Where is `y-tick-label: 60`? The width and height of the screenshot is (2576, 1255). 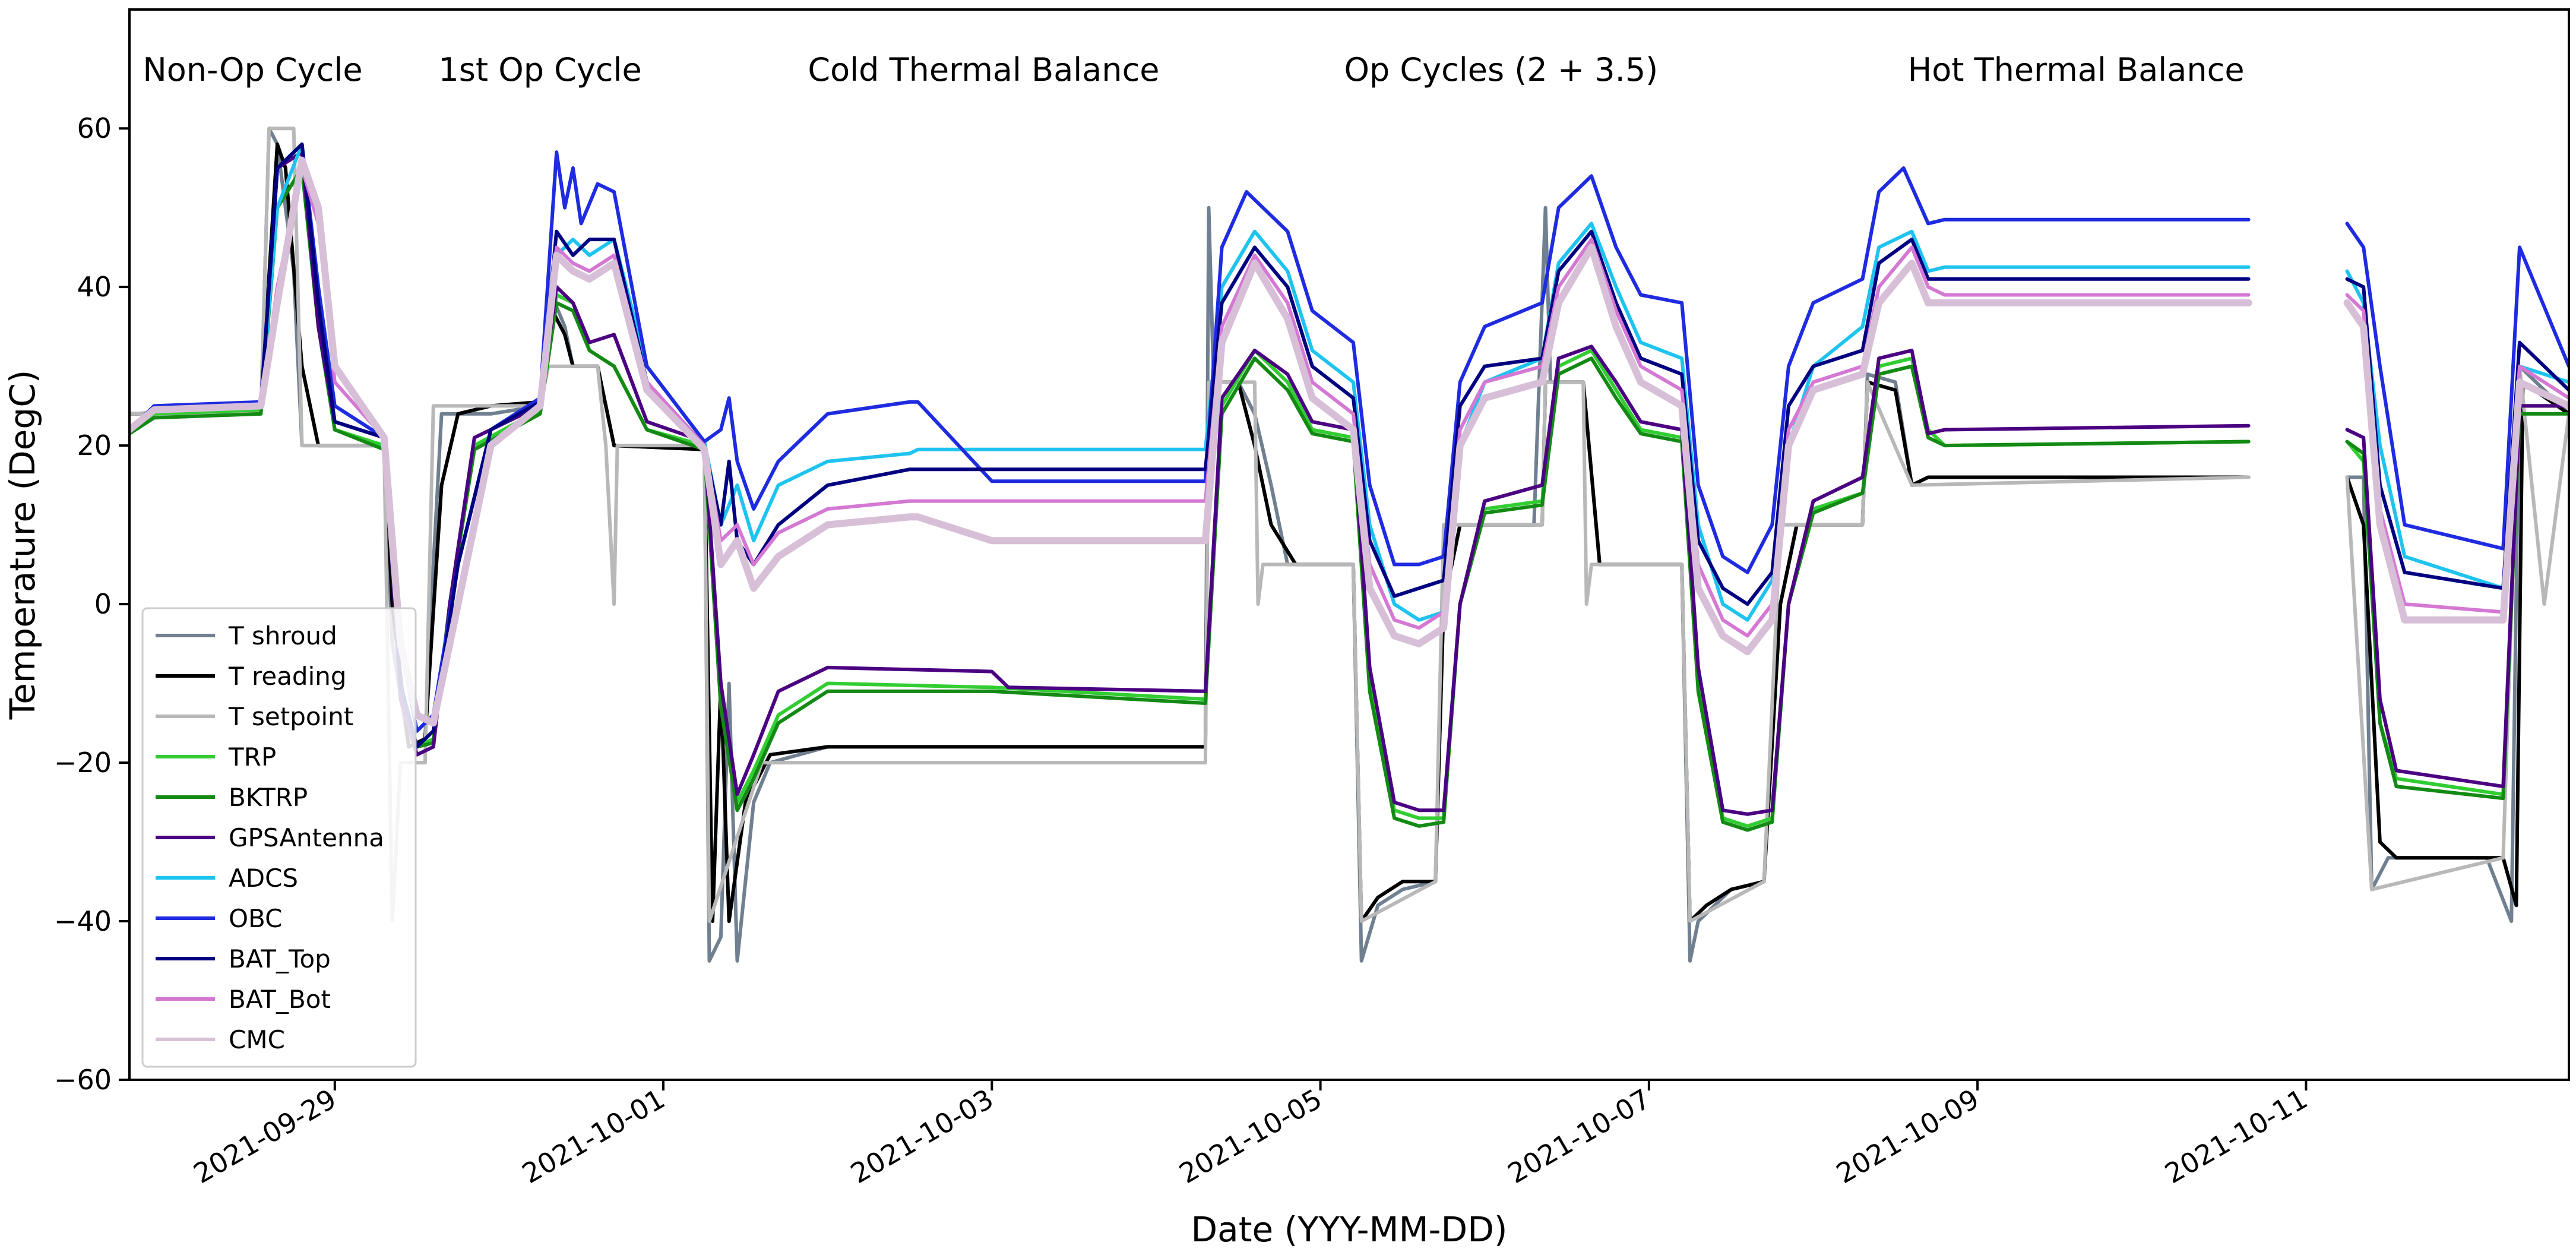 y-tick-label: 60 is located at coordinates (94, 128).